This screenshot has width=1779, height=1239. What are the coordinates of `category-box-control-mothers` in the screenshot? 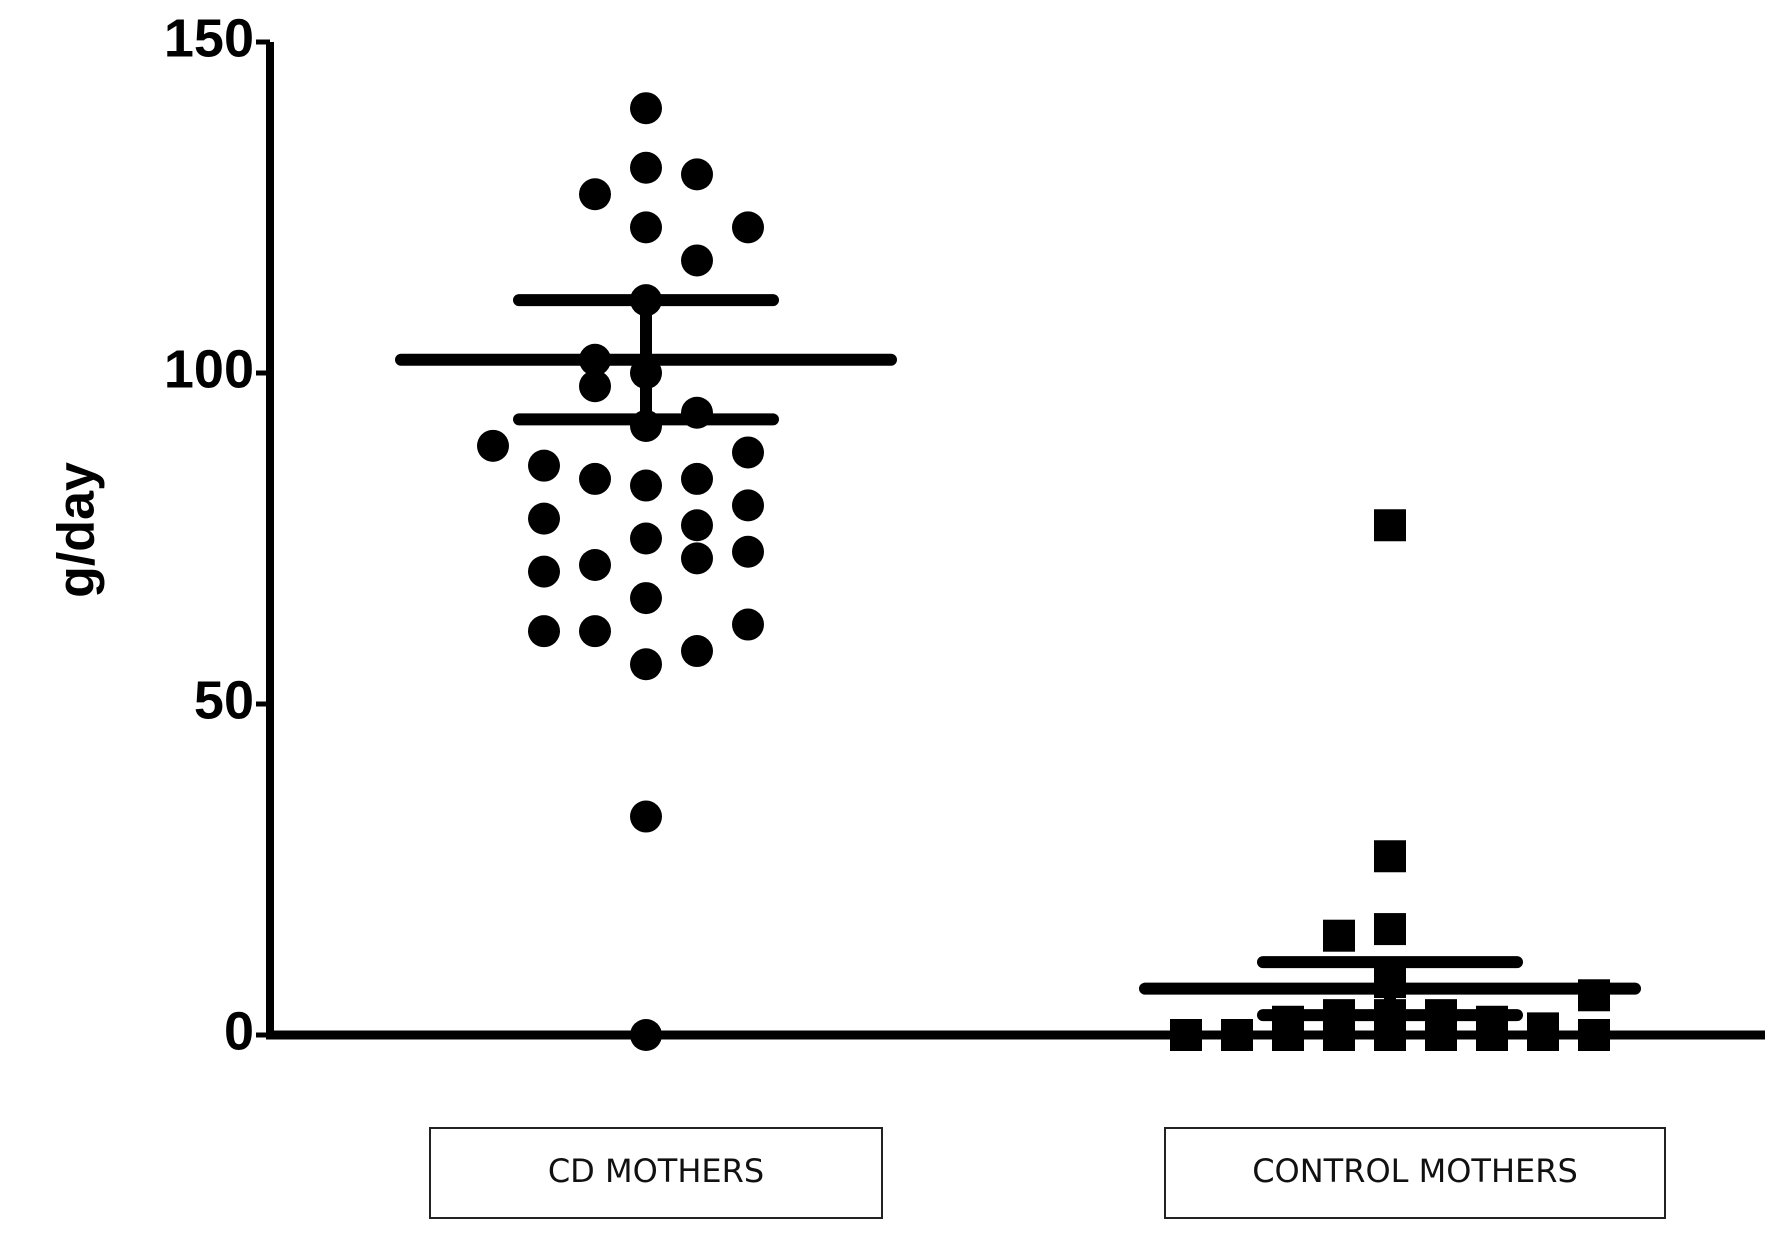 It's located at (1415, 1173).